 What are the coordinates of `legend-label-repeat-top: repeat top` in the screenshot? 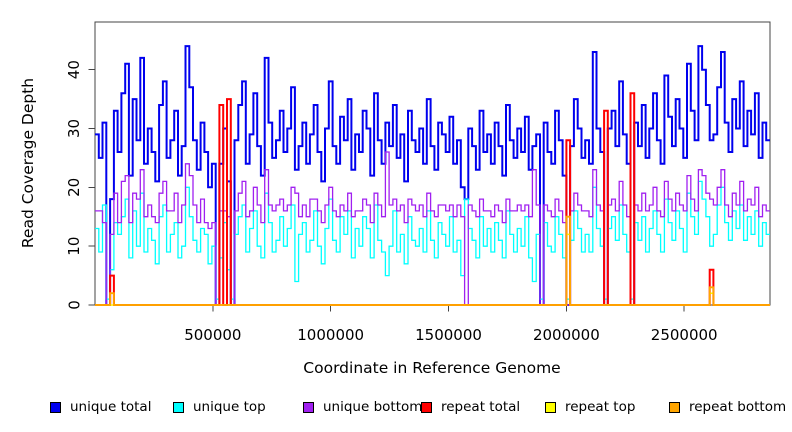 It's located at (600, 407).